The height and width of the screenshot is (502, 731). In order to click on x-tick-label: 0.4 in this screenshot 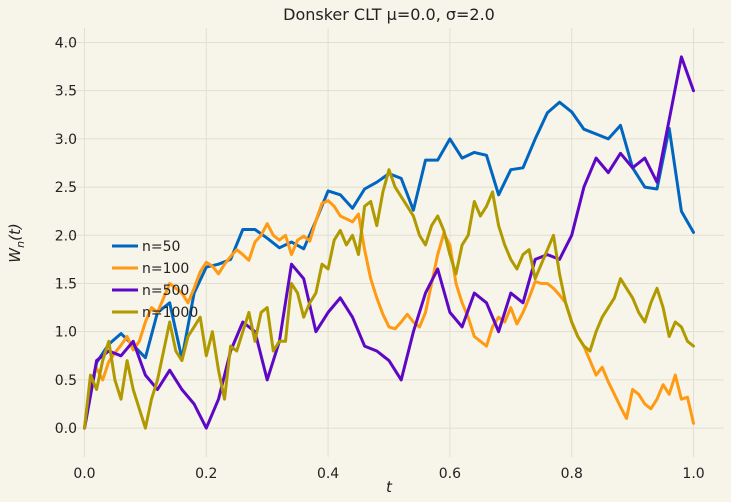, I will do `click(328, 474)`.